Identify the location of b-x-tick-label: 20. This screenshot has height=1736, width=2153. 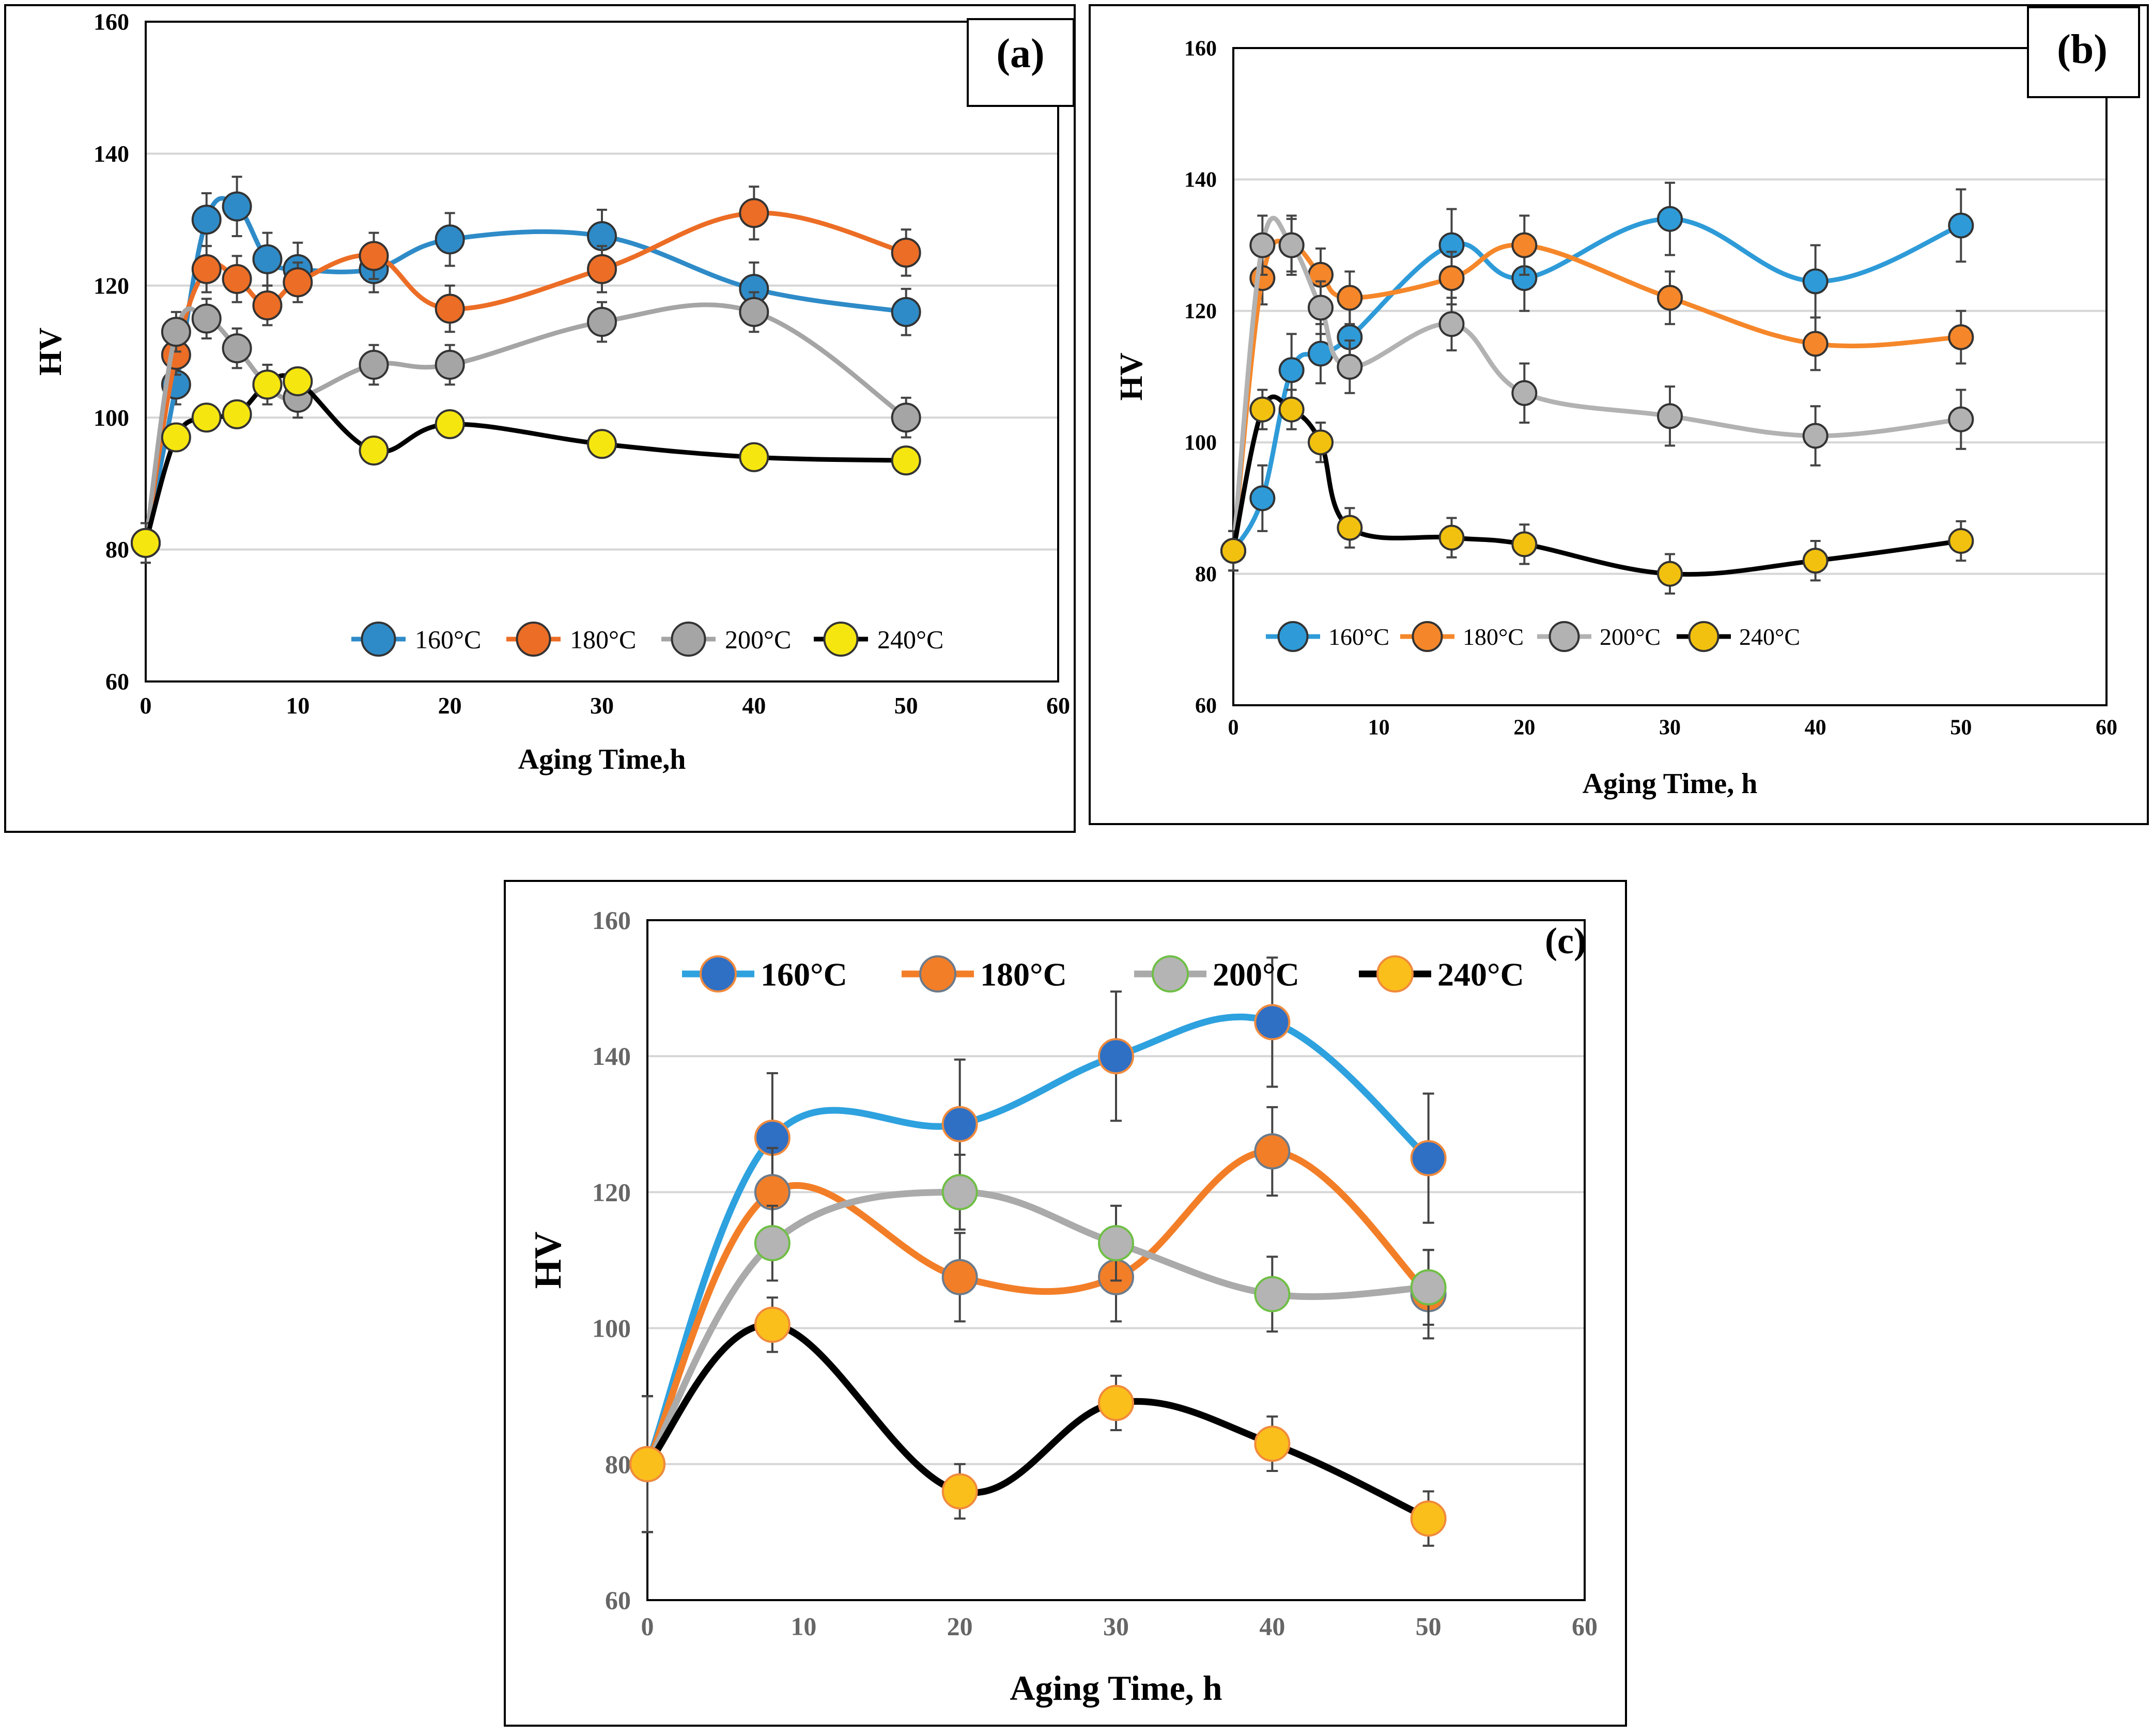
(1524, 728).